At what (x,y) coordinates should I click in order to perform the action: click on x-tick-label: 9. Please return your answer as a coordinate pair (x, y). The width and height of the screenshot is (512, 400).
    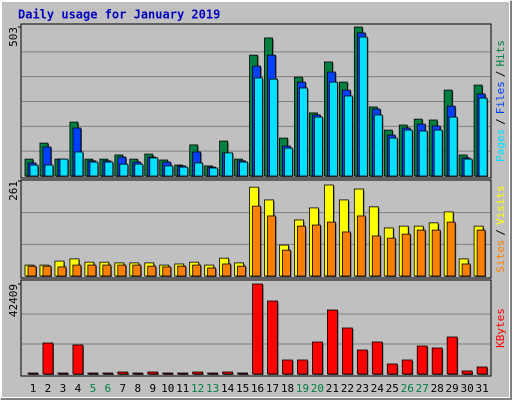
    Looking at the image, I should click on (152, 388).